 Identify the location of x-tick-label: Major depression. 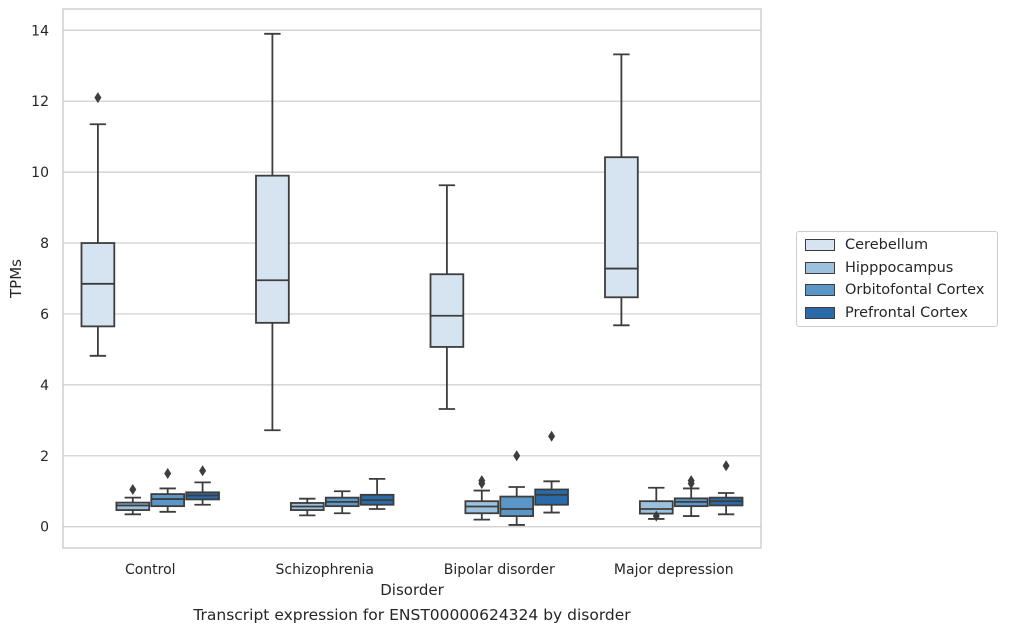
(674, 570).